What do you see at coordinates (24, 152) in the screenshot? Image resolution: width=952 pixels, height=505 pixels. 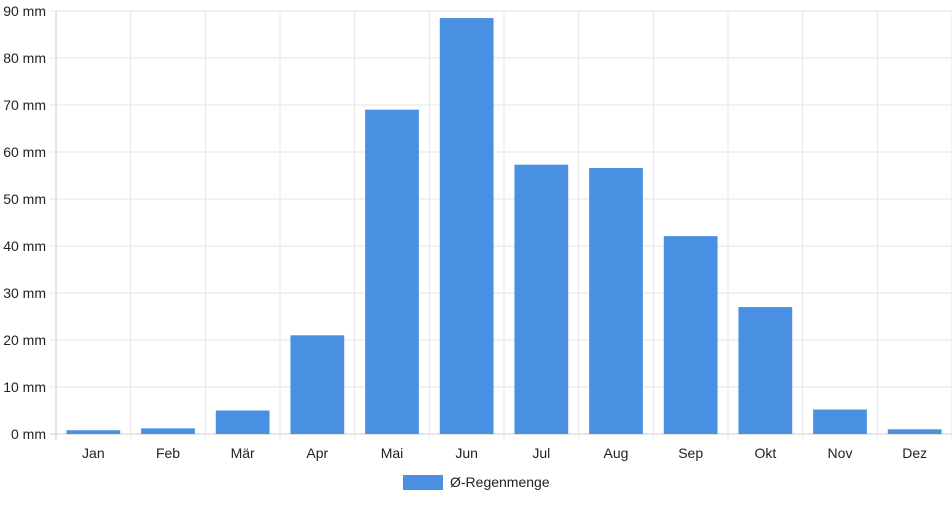 I see `y-tick-label: 60 mm` at bounding box center [24, 152].